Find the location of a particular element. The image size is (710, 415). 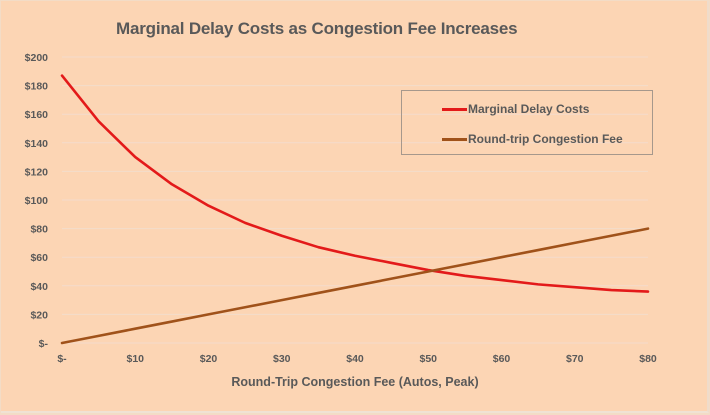

legend-label: Round-trip Congestion Fee is located at coordinates (545, 139).